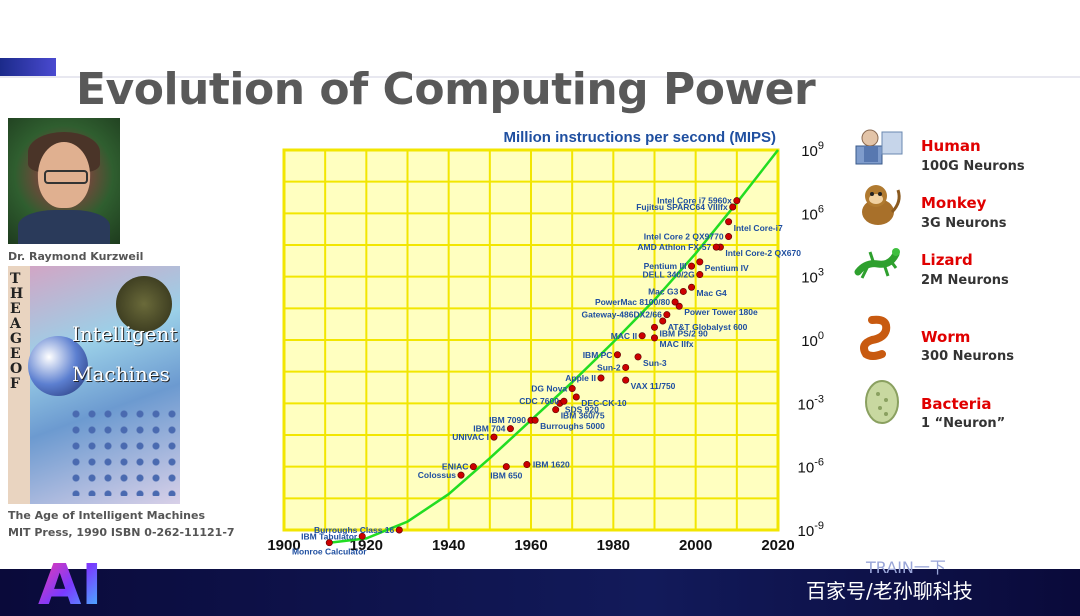  Describe the element at coordinates (107, 515) in the screenshot. I see `book-caption-title: The Age of Intelligent Machines` at that location.